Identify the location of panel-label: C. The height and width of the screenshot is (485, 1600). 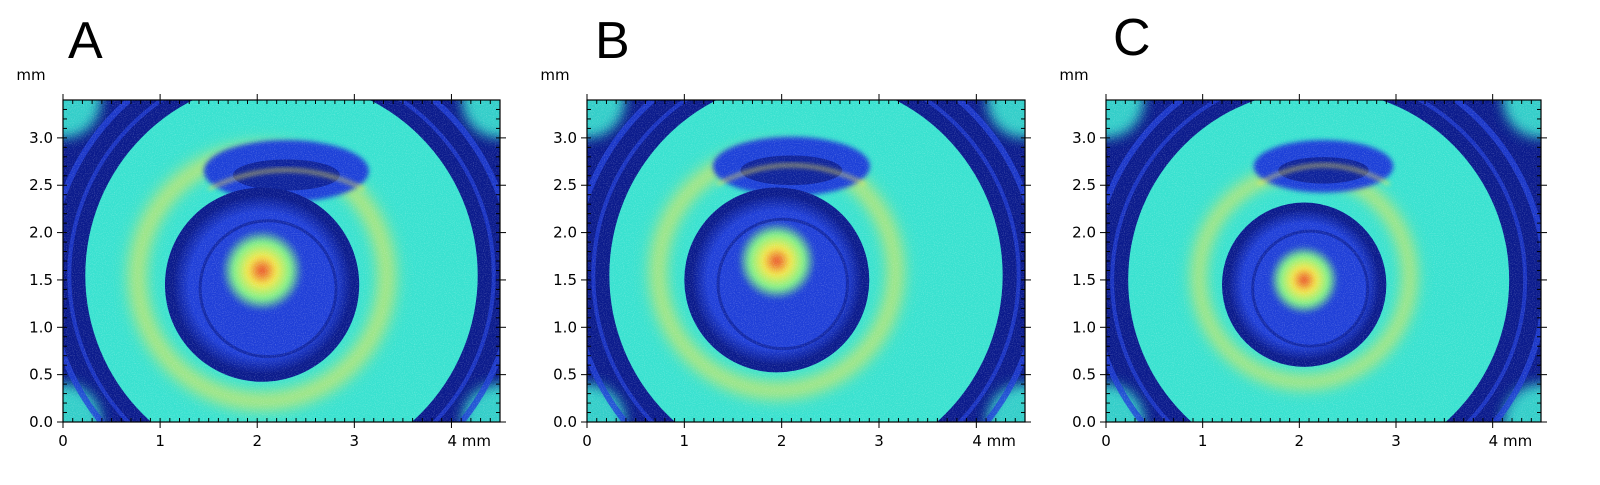
(1132, 38).